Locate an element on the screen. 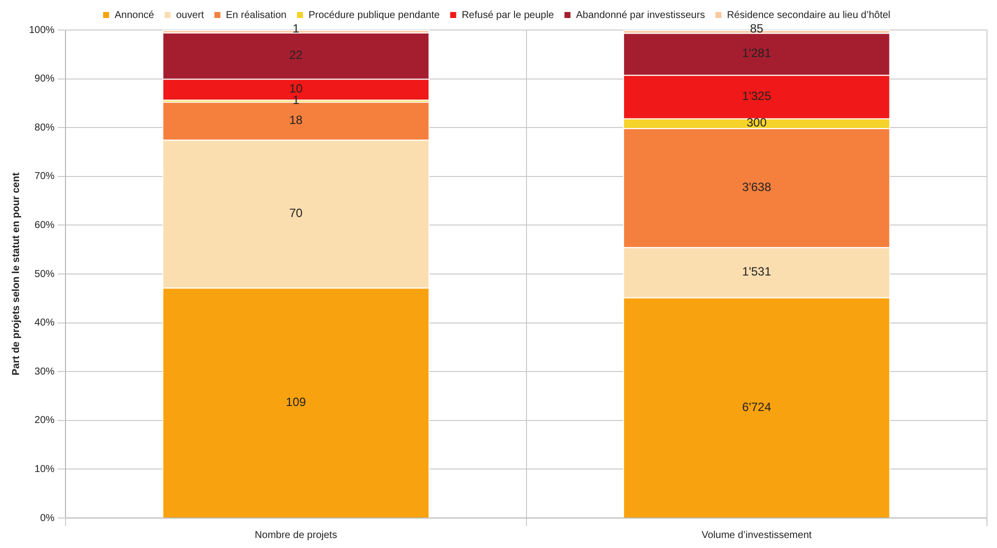 The width and height of the screenshot is (997, 548). y-tick-label: 10% is located at coordinates (44, 469).